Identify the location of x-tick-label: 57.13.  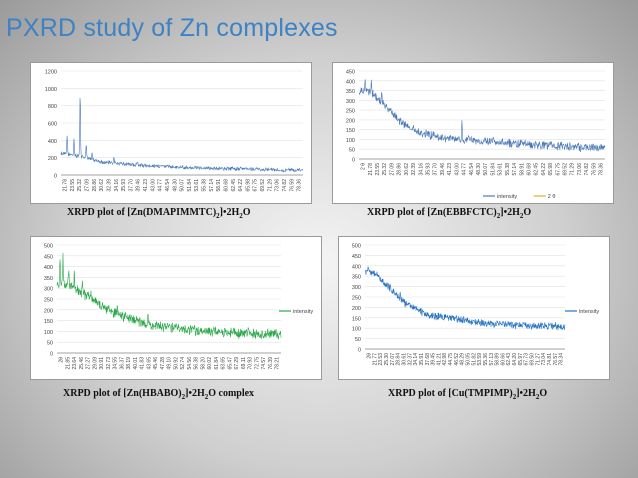
(492, 359).